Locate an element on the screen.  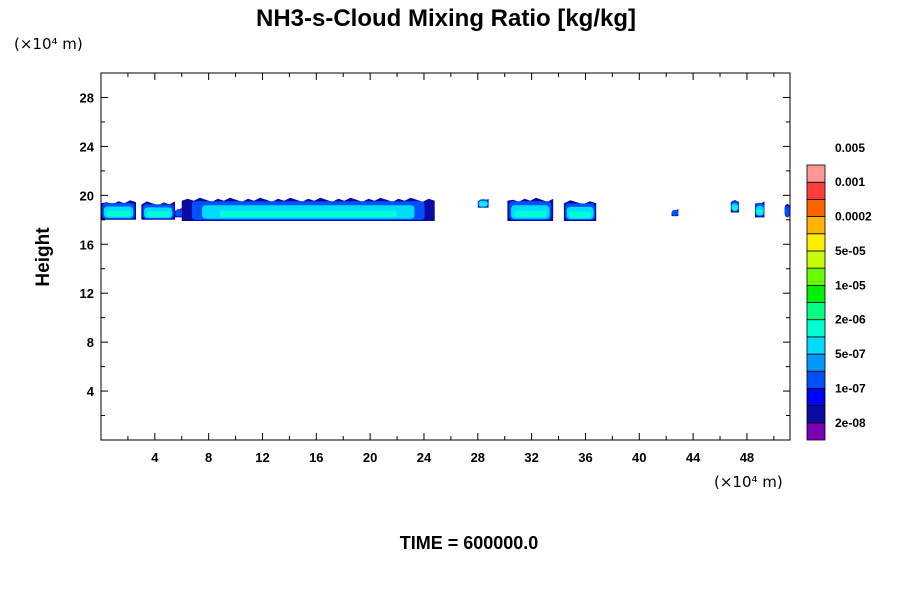
x-tick-label: 40 is located at coordinates (639, 457).